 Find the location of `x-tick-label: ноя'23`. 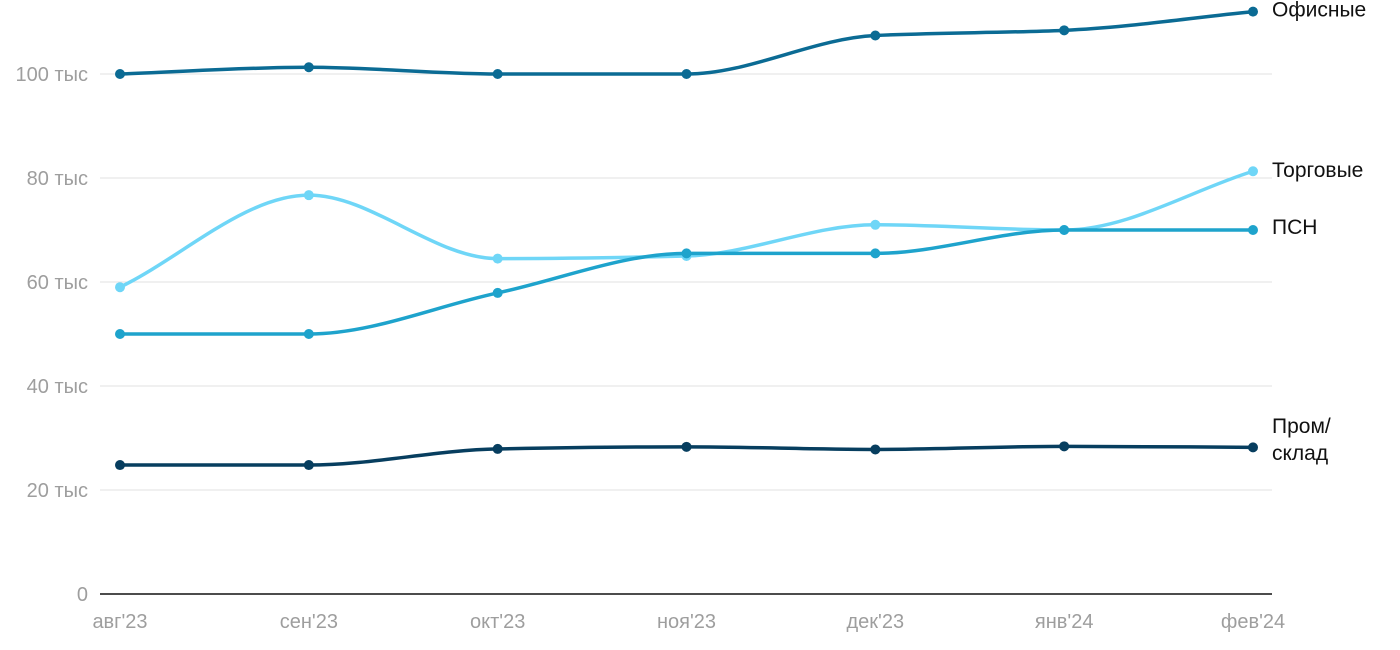

x-tick-label: ноя'23 is located at coordinates (686, 622).